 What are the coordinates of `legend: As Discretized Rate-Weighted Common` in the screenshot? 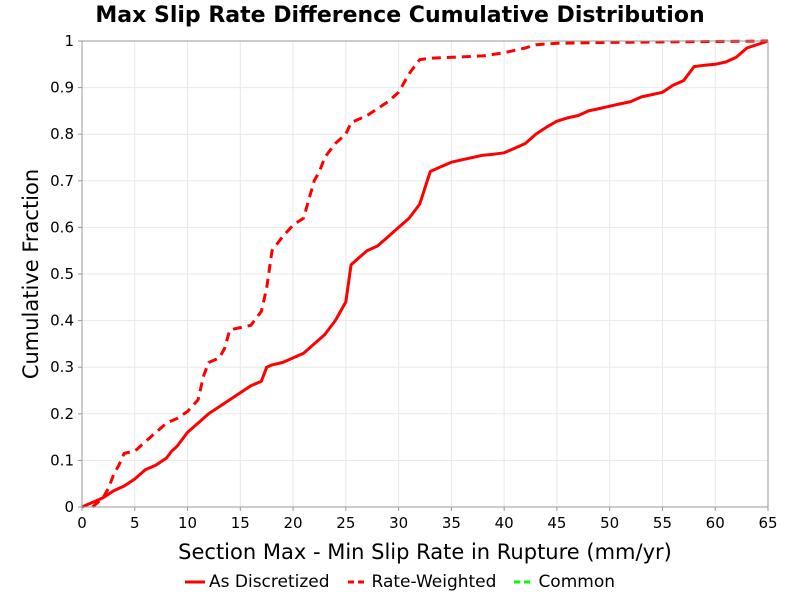 It's located at (400, 582).